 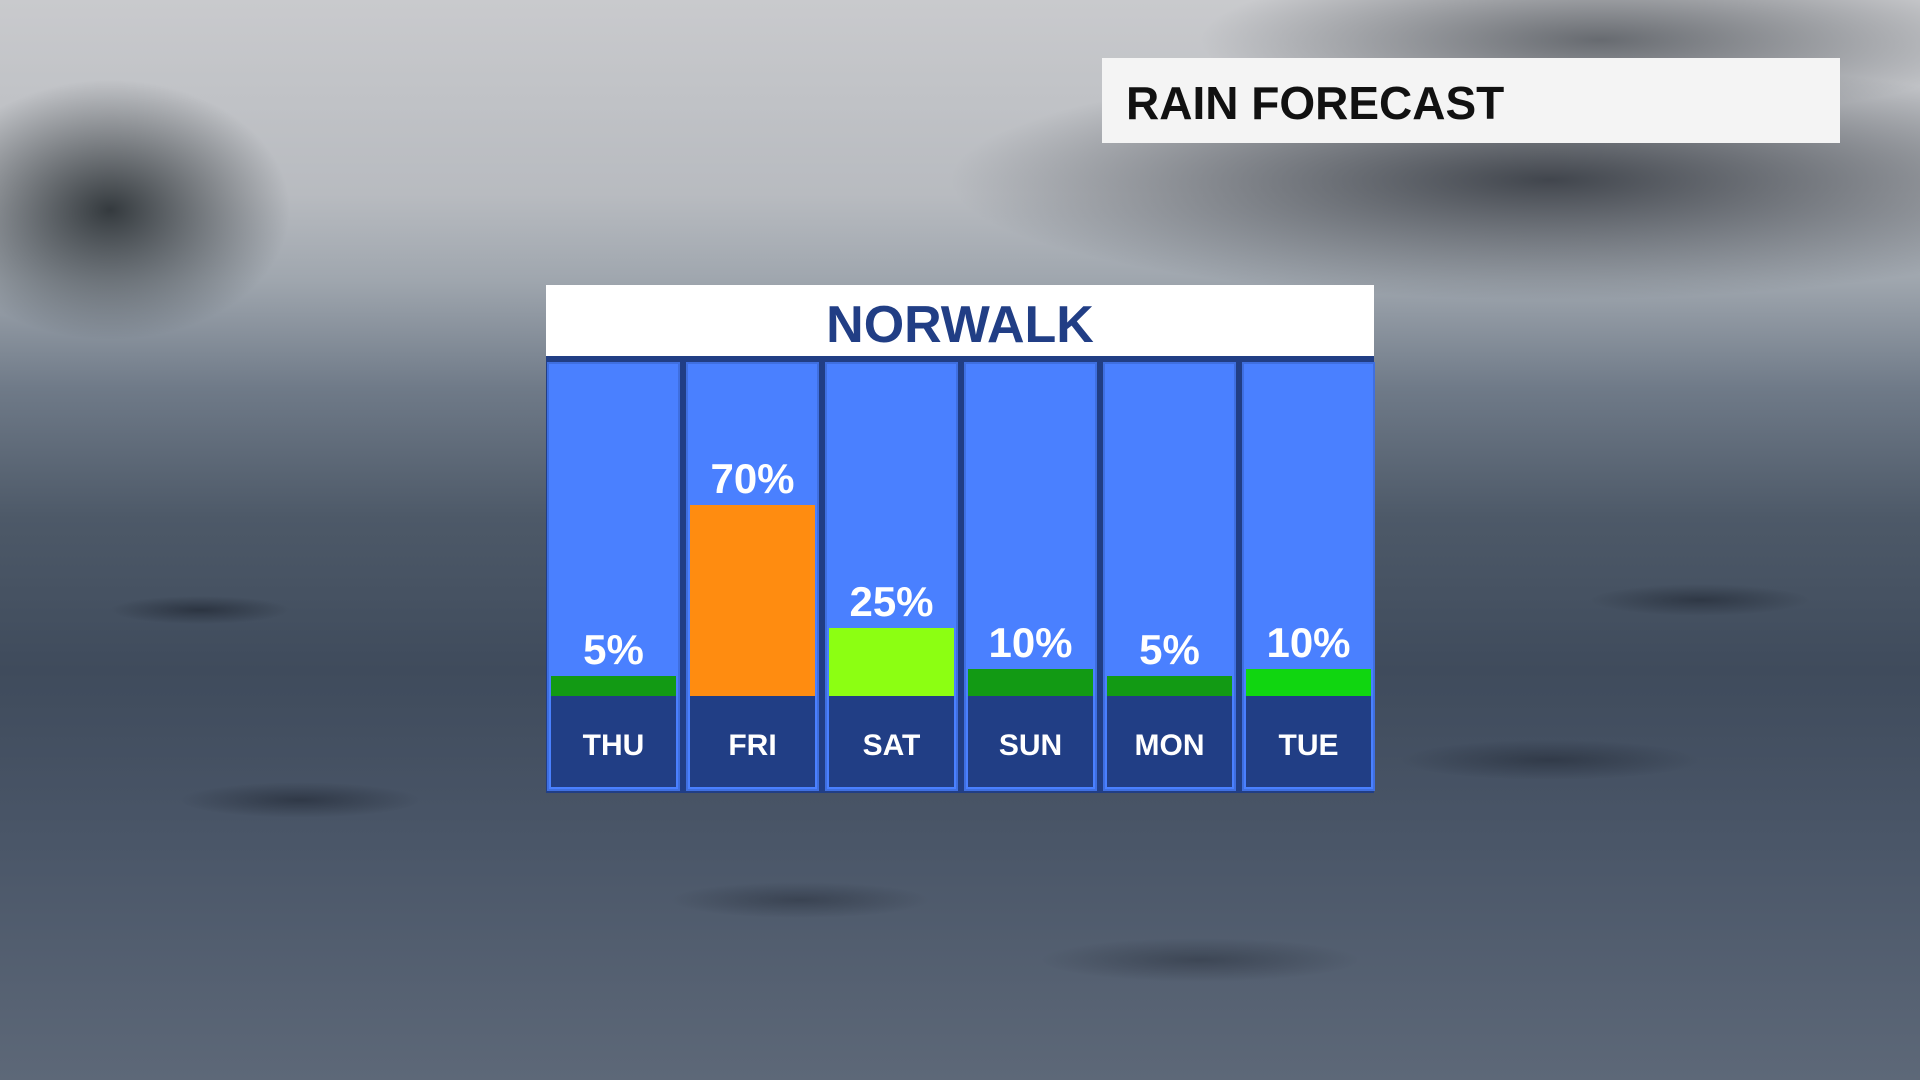 What do you see at coordinates (1030, 576) in the screenshot?
I see `day-column-sun: 10% SUN` at bounding box center [1030, 576].